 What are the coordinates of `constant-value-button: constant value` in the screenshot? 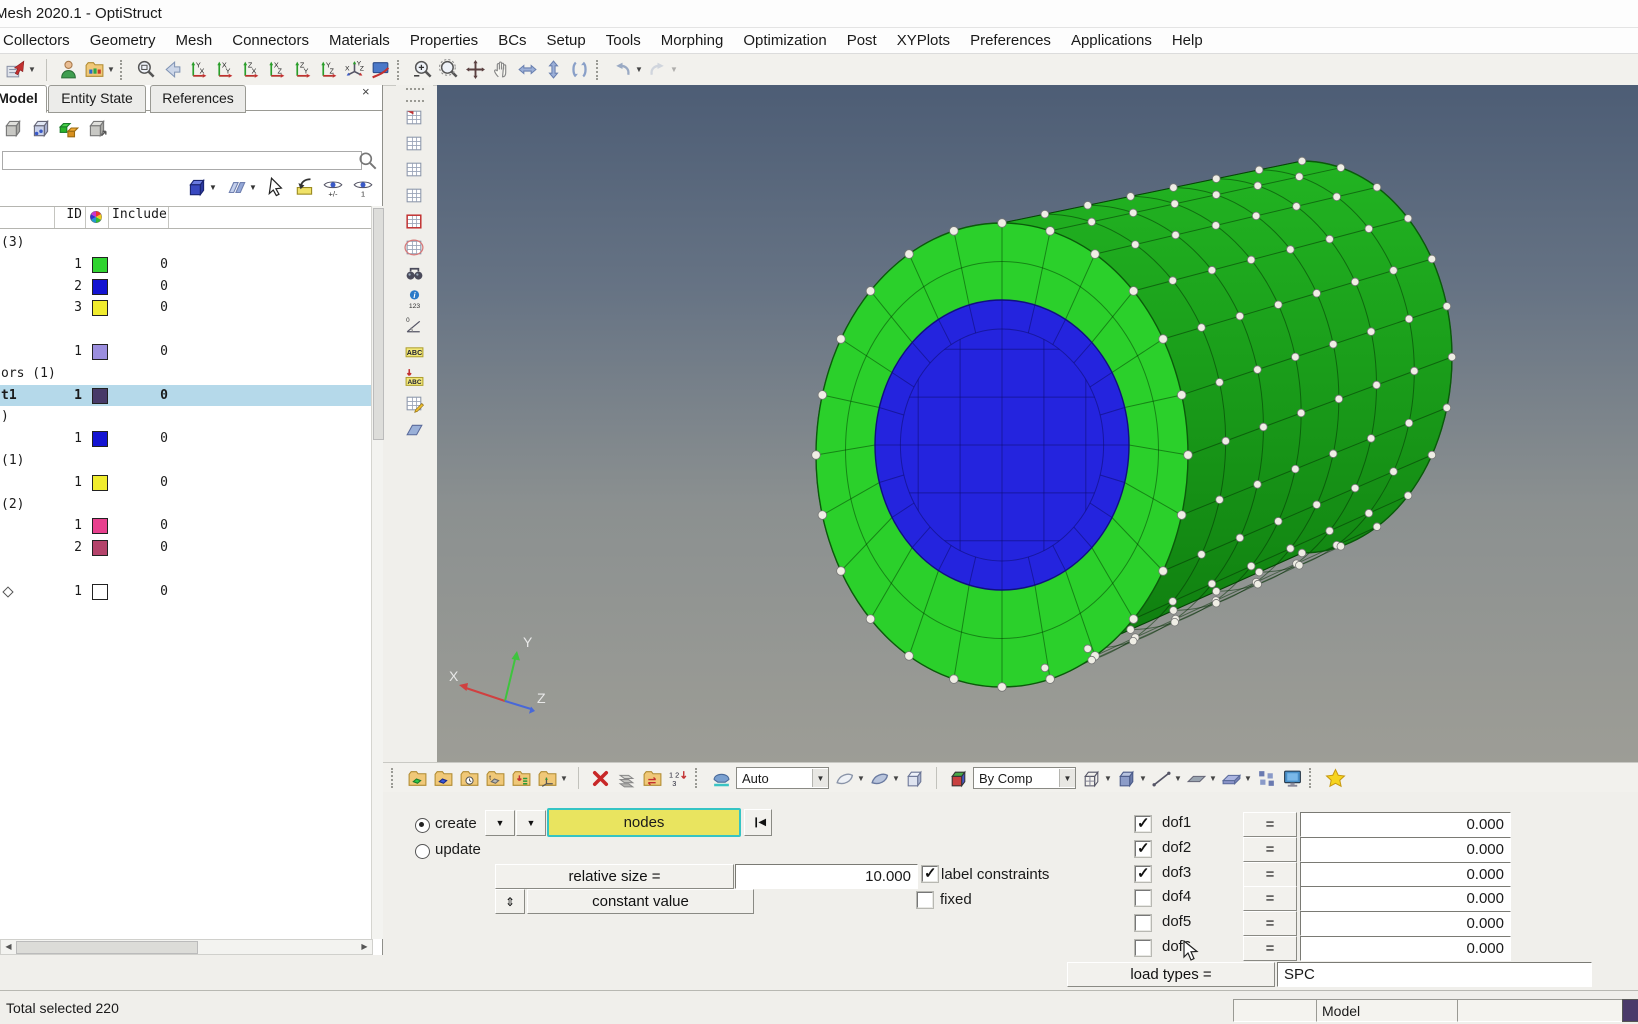 It's located at (640, 901).